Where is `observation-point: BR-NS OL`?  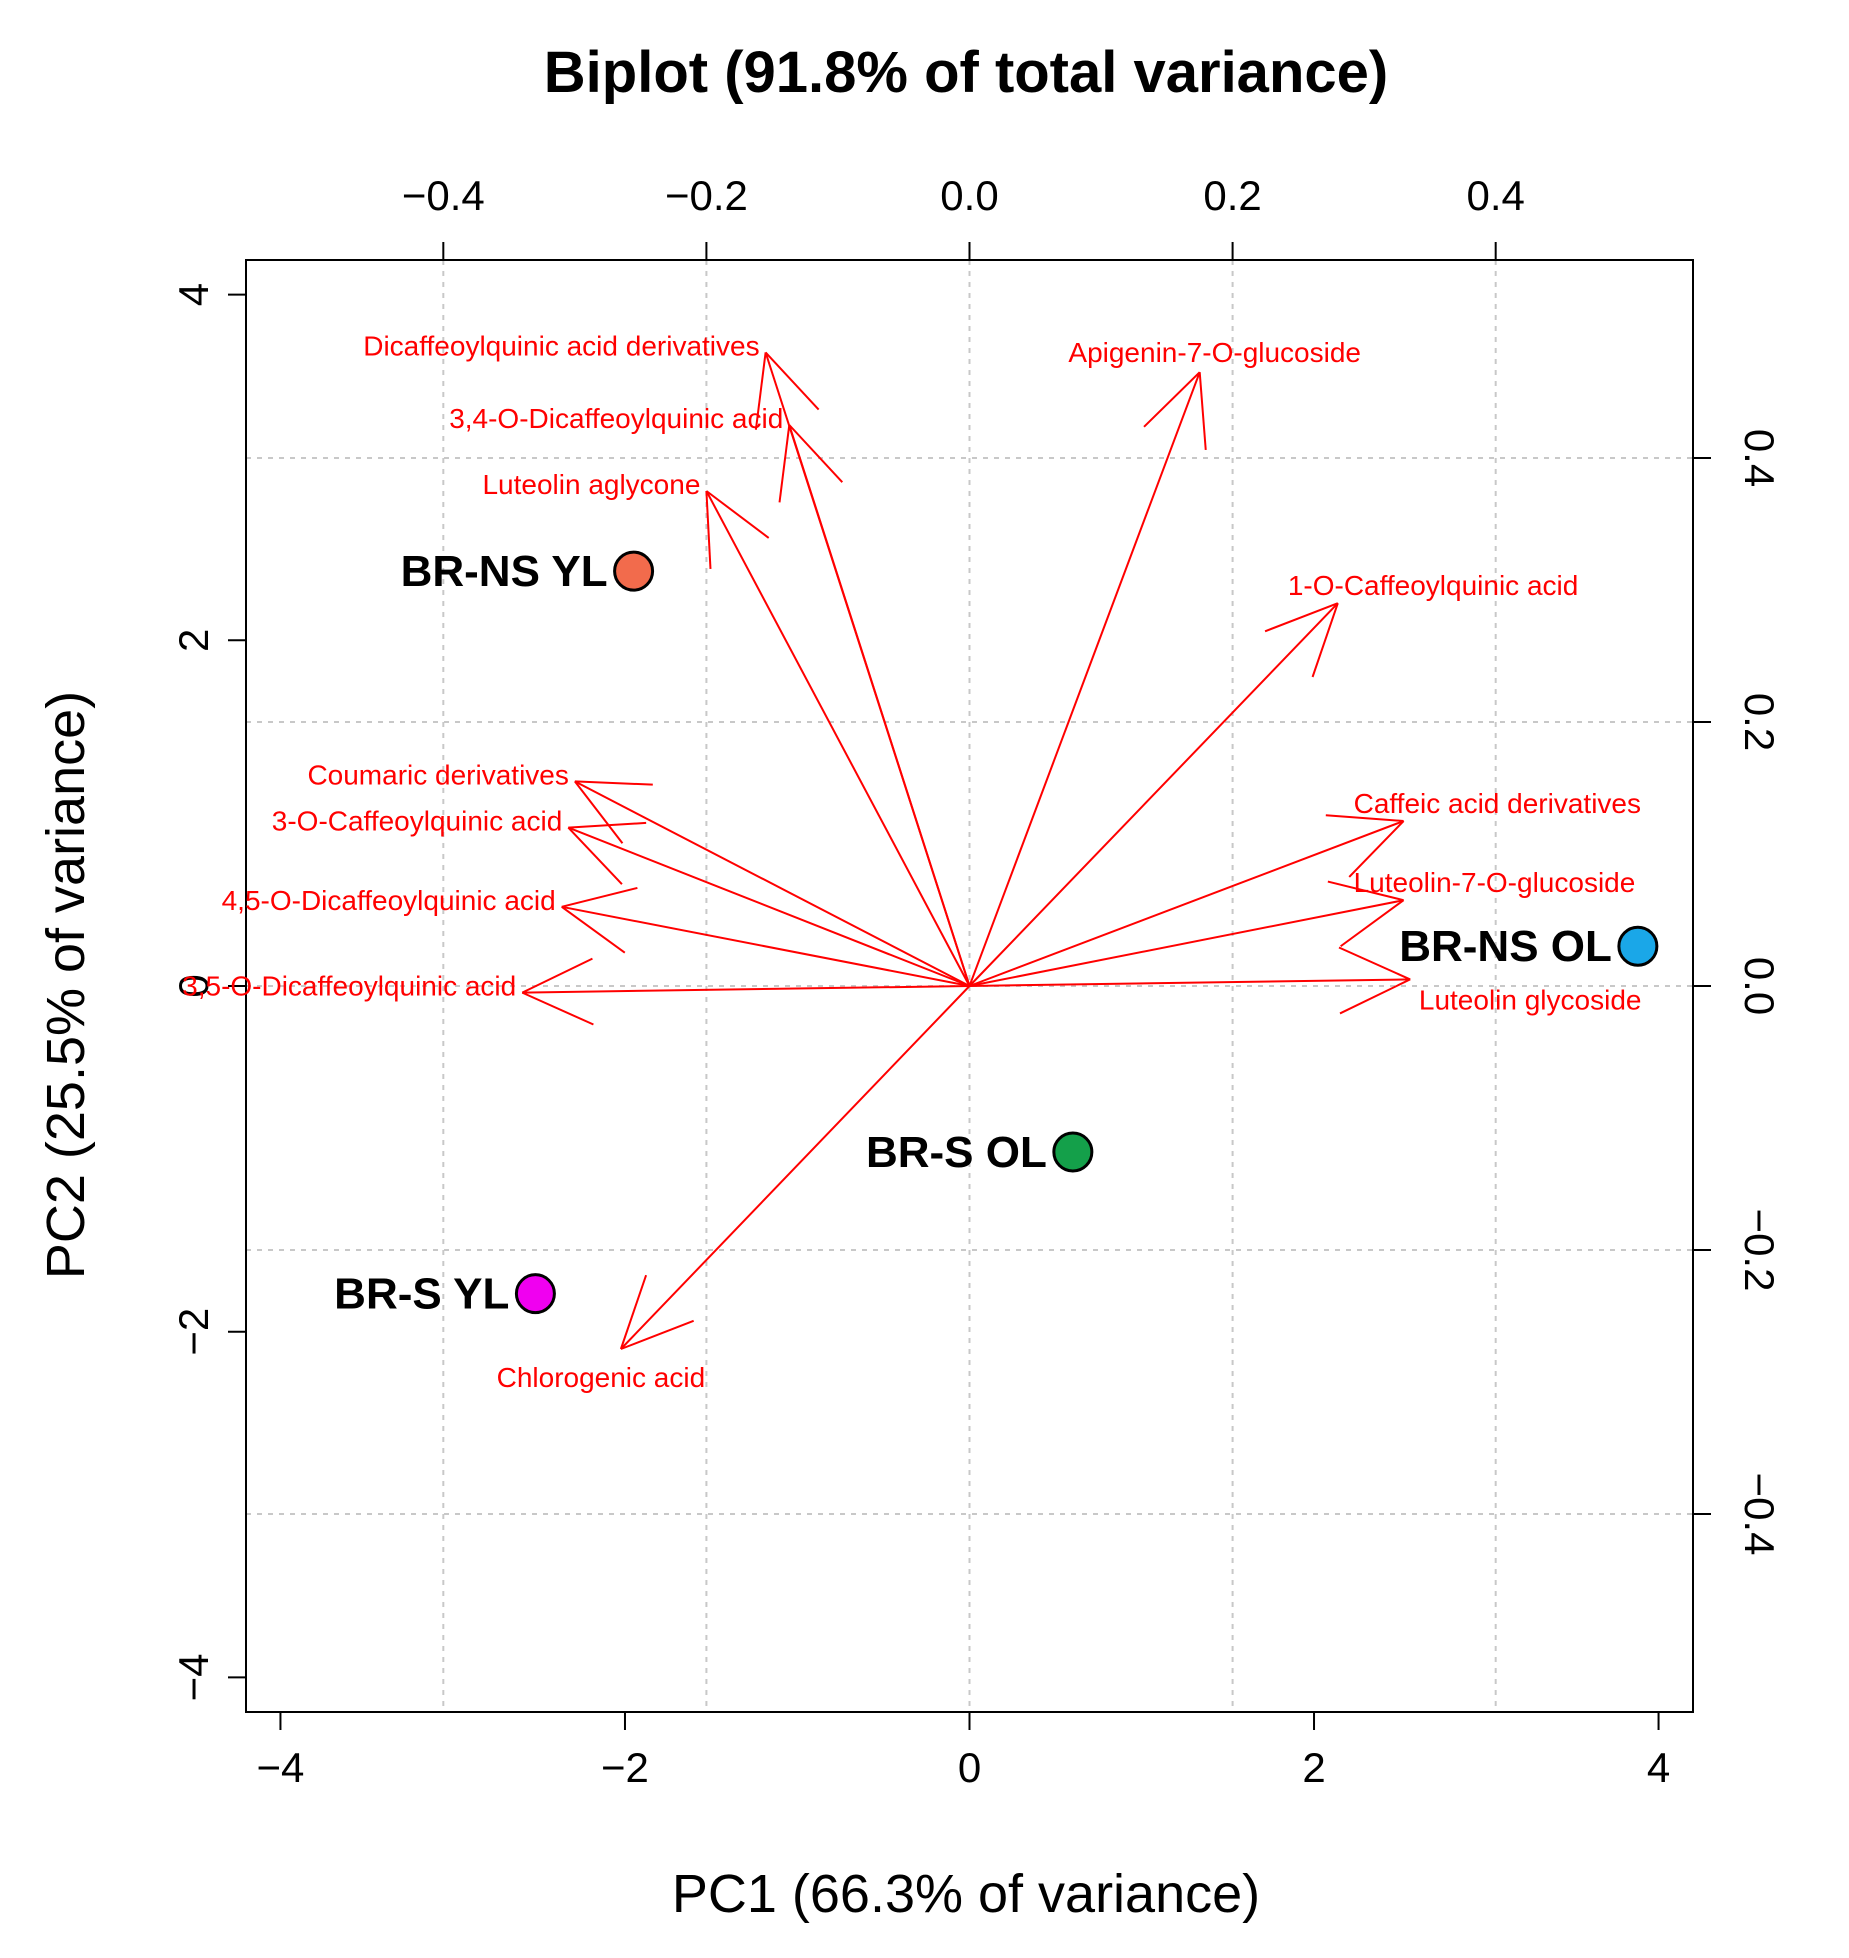 observation-point: BR-NS OL is located at coordinates (1529, 946).